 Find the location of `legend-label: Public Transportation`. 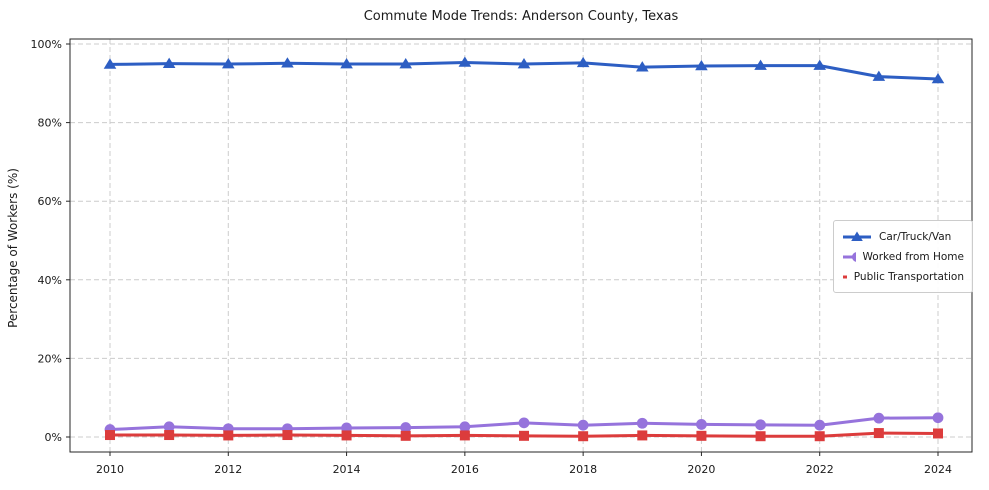

legend-label: Public Transportation is located at coordinates (908, 277).